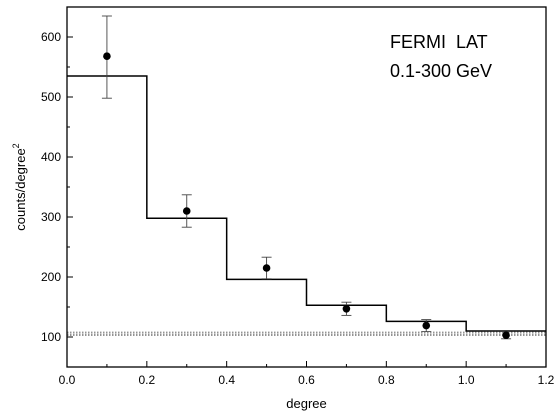 This screenshot has height=418, width=556. What do you see at coordinates (306, 380) in the screenshot?
I see `x-tick-label: 0.6` at bounding box center [306, 380].